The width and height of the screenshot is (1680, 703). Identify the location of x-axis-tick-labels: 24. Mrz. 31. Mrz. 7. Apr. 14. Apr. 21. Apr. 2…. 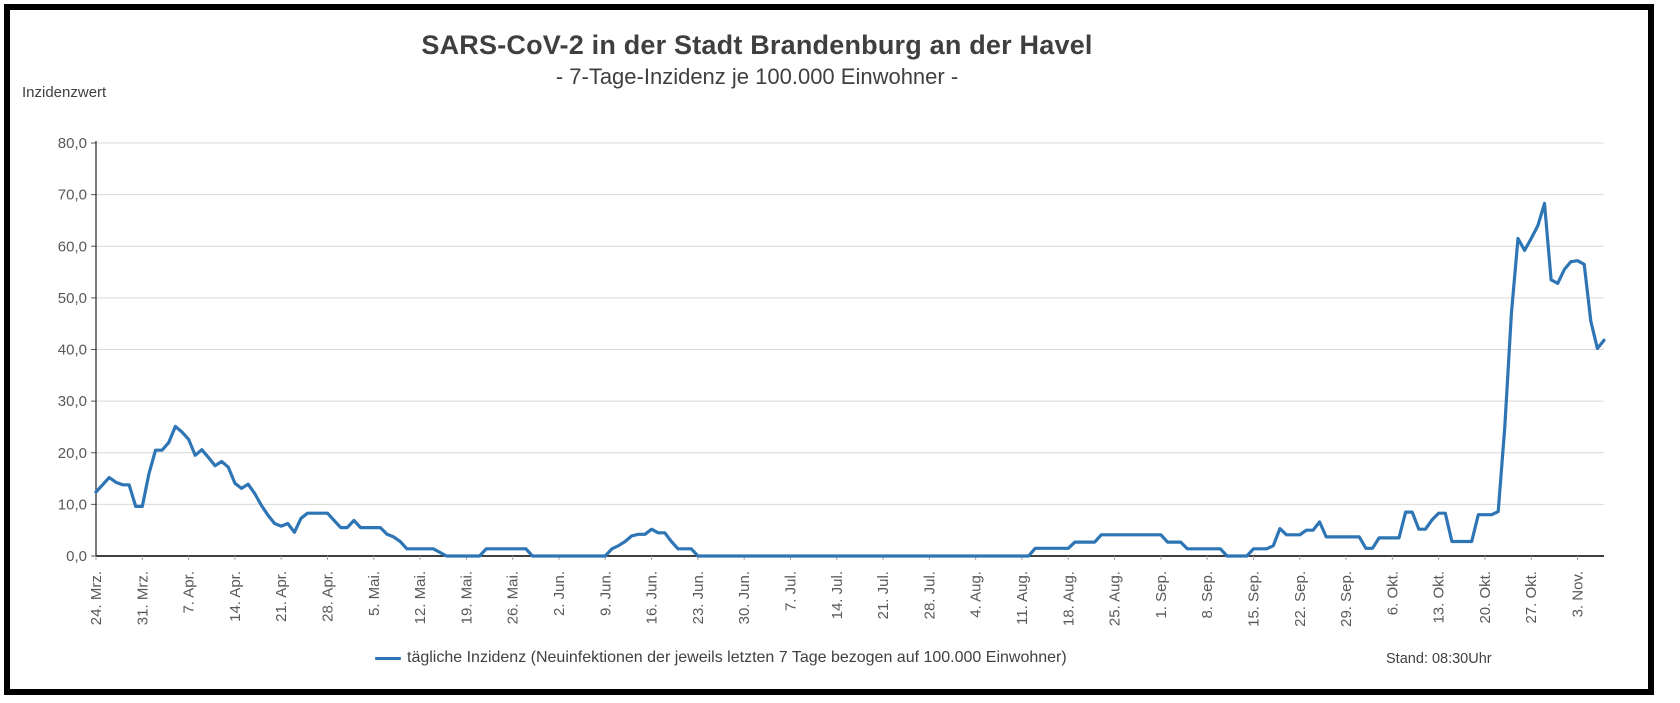
(837, 599).